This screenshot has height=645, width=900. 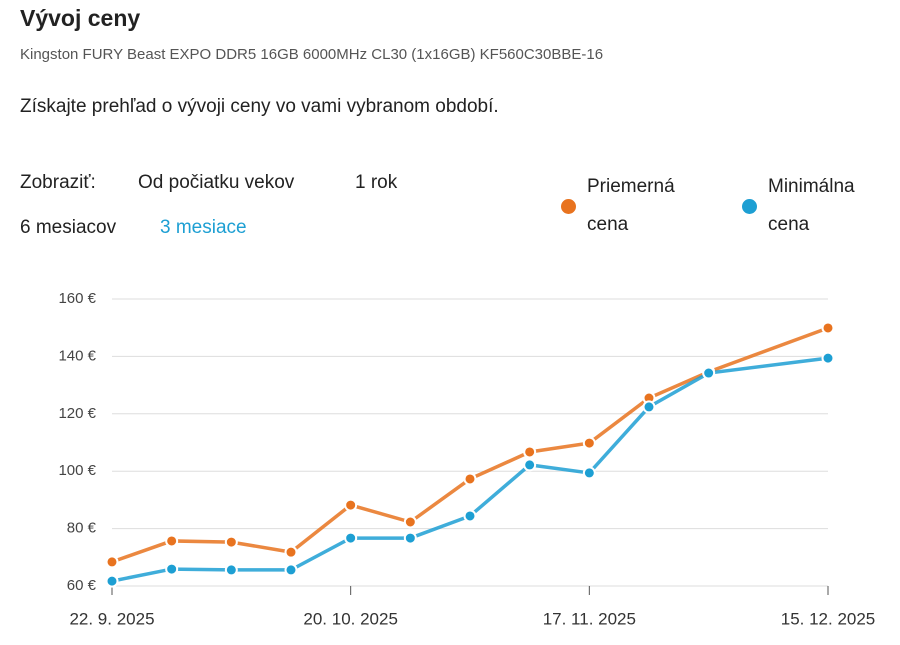 I want to click on y-tick-label: 100 €, so click(x=77, y=470).